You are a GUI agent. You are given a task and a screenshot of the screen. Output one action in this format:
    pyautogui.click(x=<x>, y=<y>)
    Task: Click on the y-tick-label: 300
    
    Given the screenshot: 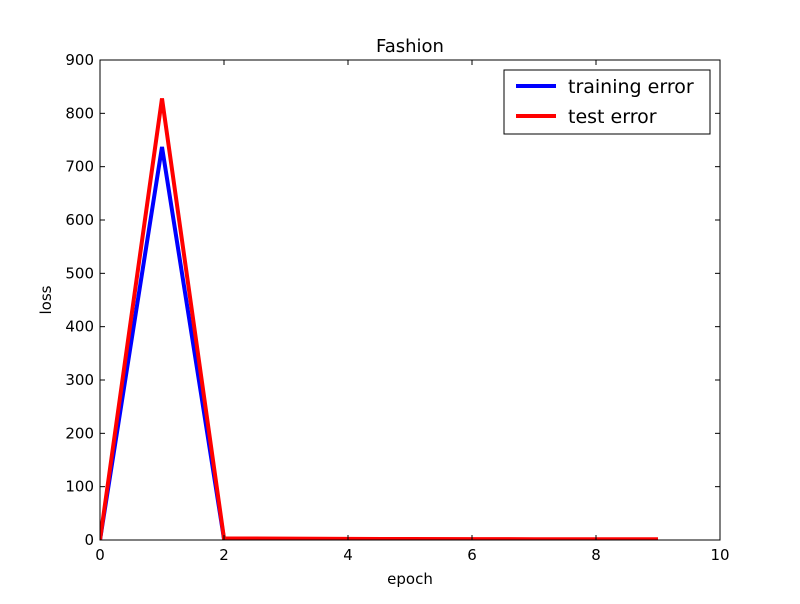 What is the action you would take?
    pyautogui.click(x=79, y=380)
    